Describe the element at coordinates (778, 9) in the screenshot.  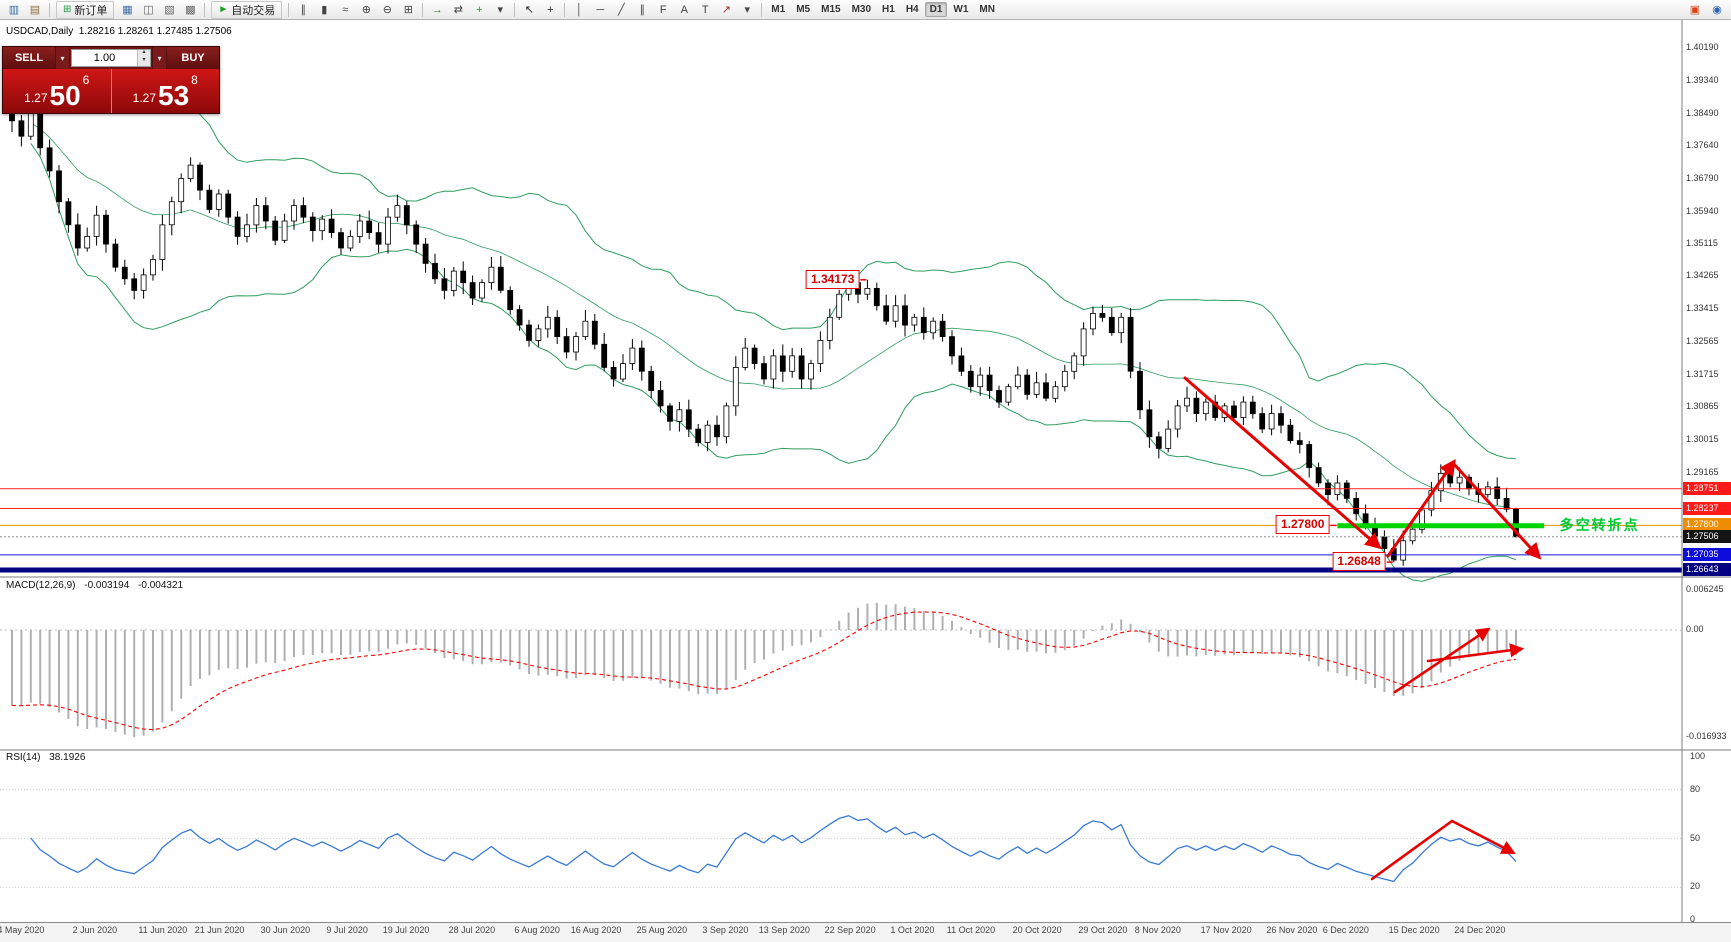
I see `timeframe-m1: M1` at that location.